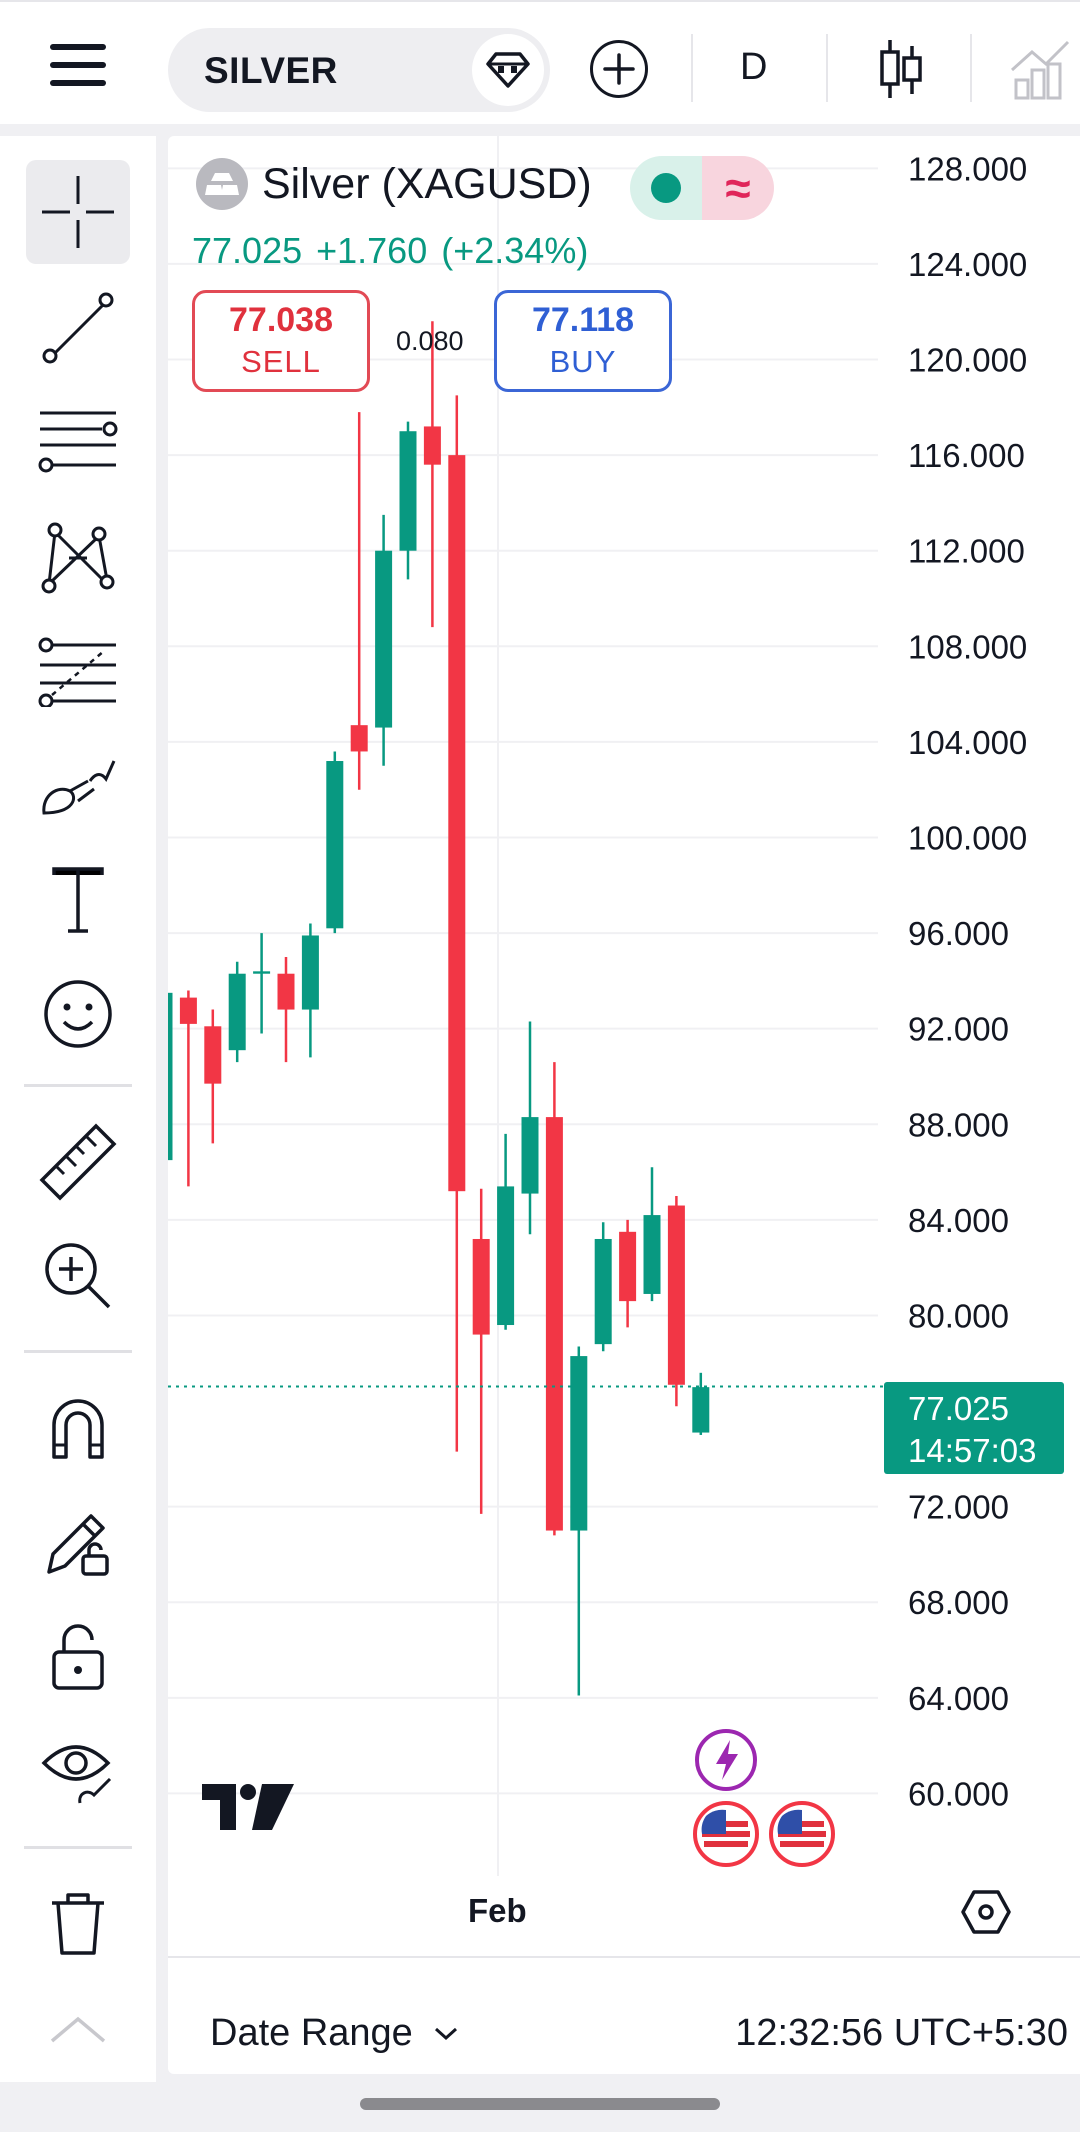 The width and height of the screenshot is (1080, 2132). I want to click on y-tick-label: 60.000, so click(958, 1793).